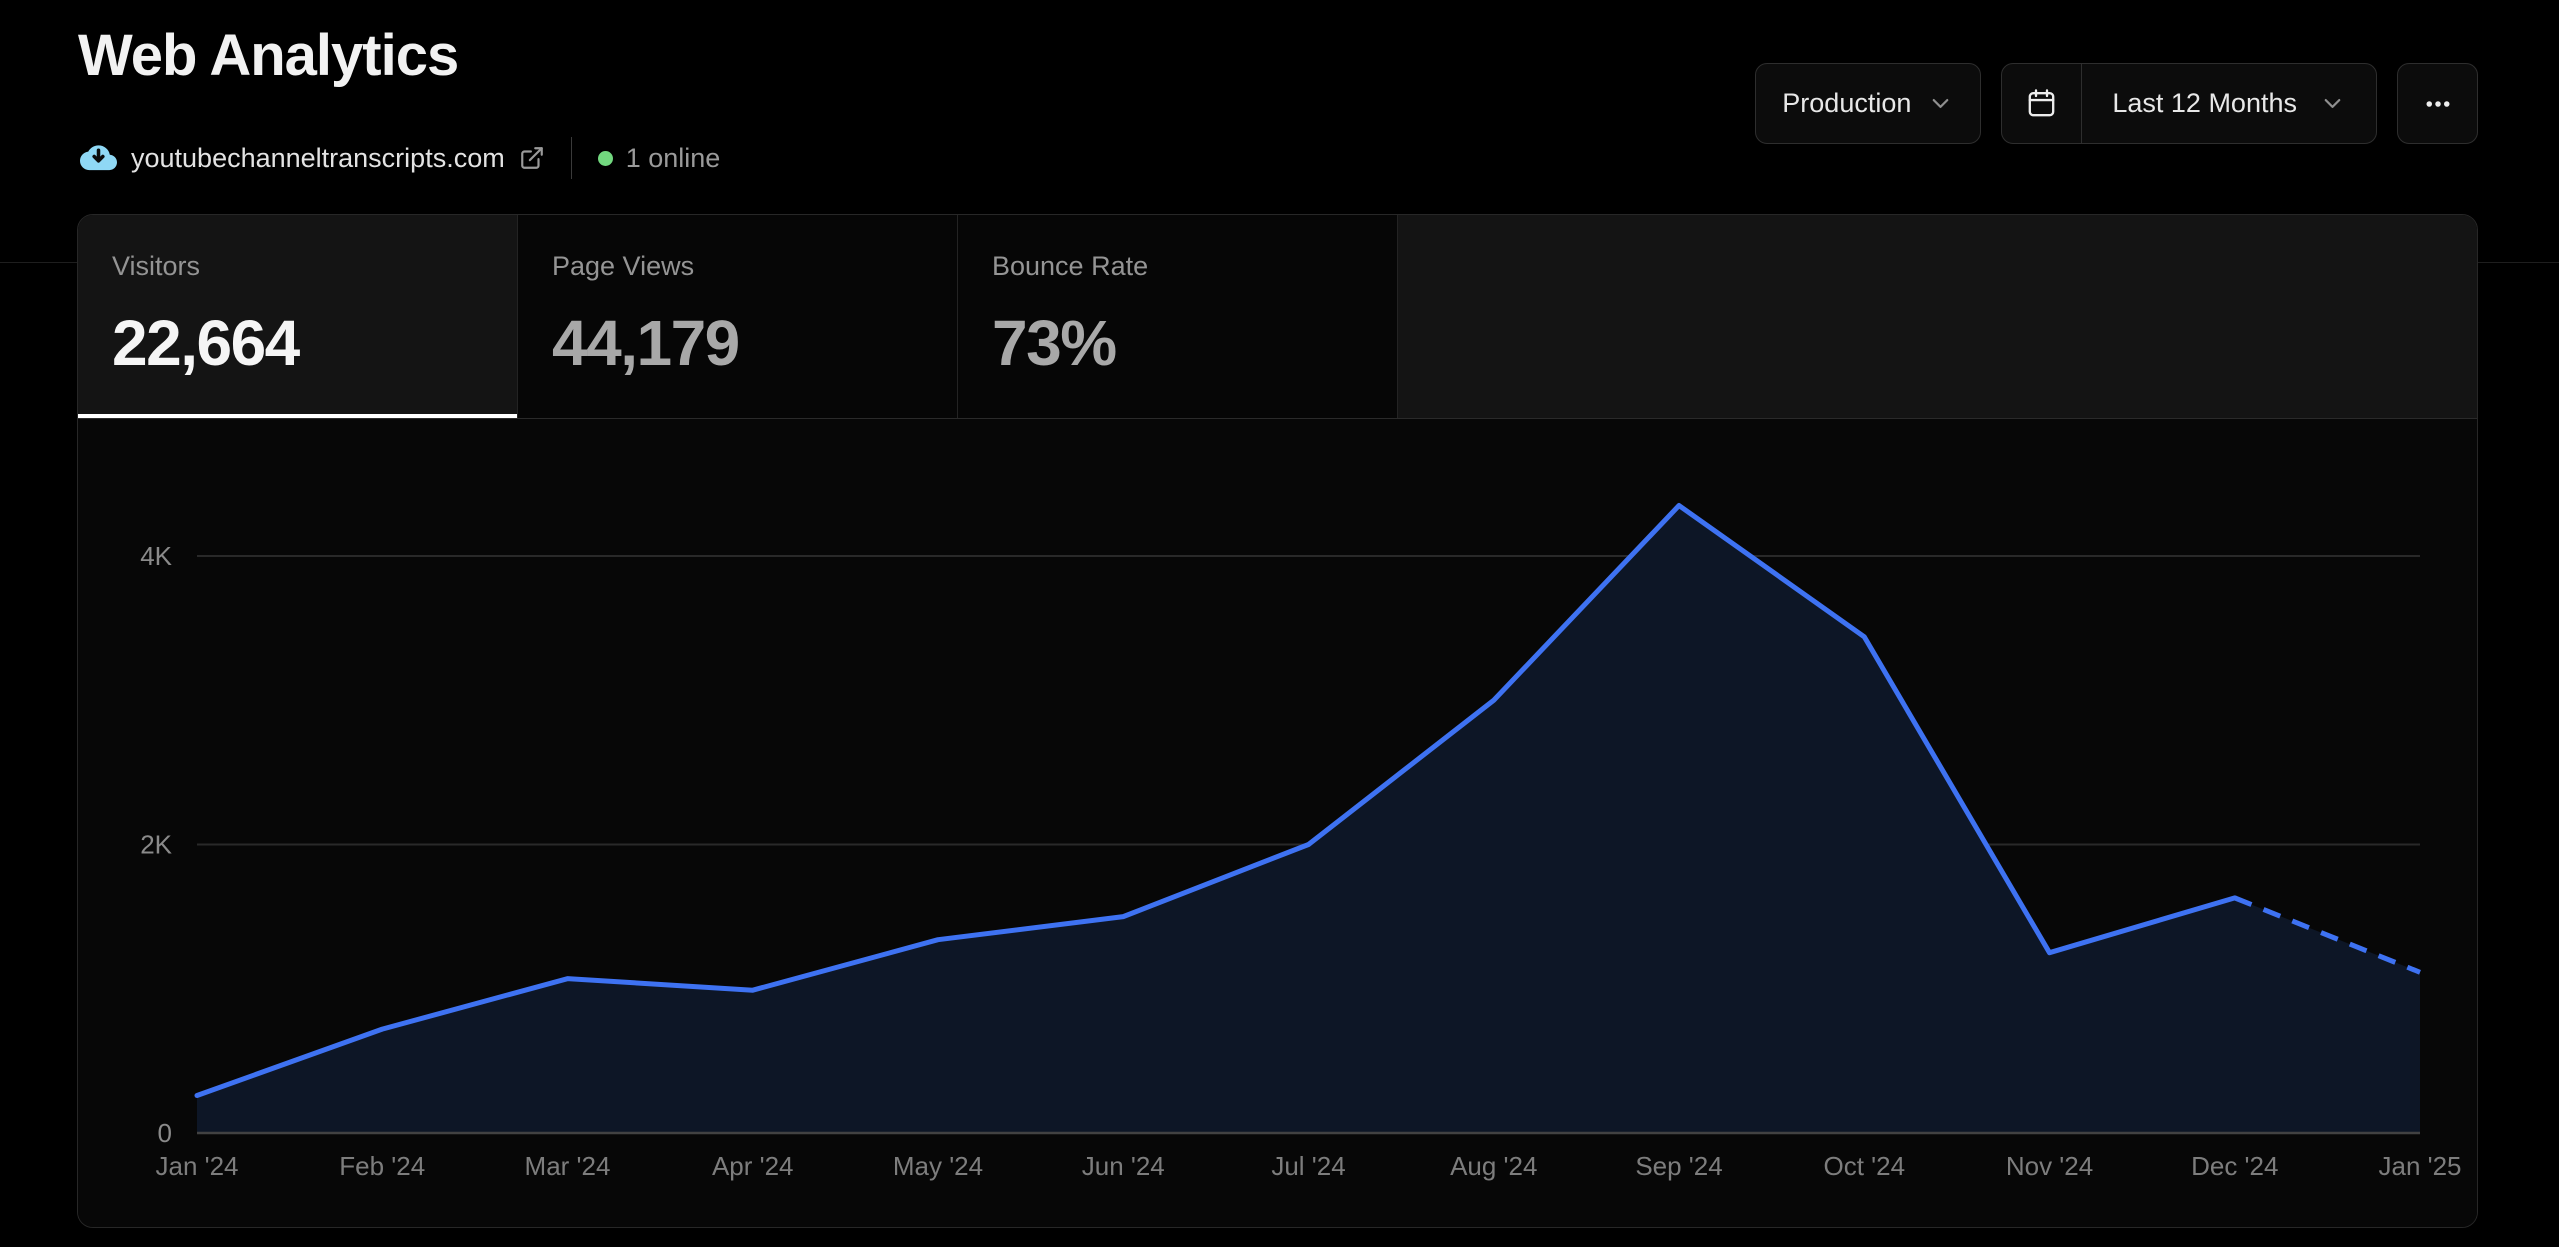 The height and width of the screenshot is (1247, 2559). Describe the element at coordinates (1070, 266) in the screenshot. I see `stat-label: Bounce Rate` at that location.